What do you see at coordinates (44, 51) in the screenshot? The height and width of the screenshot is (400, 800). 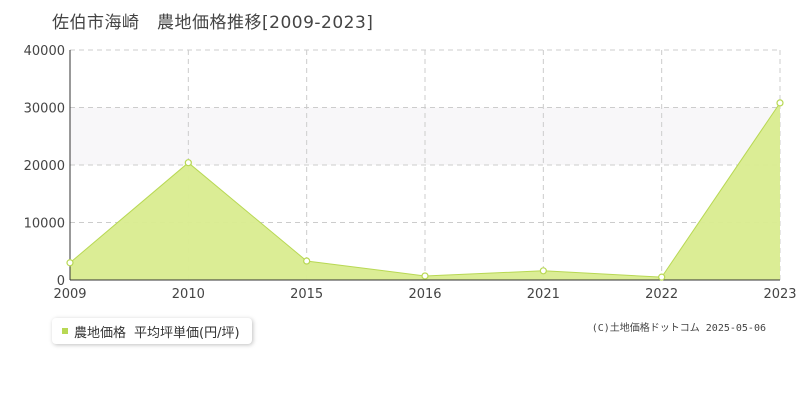 I see `y-tick-label: 40000` at bounding box center [44, 51].